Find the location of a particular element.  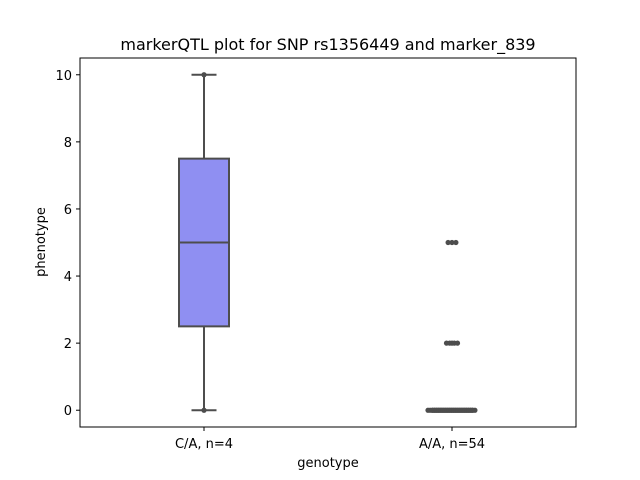

y-tick-label: 10 is located at coordinates (63, 76).